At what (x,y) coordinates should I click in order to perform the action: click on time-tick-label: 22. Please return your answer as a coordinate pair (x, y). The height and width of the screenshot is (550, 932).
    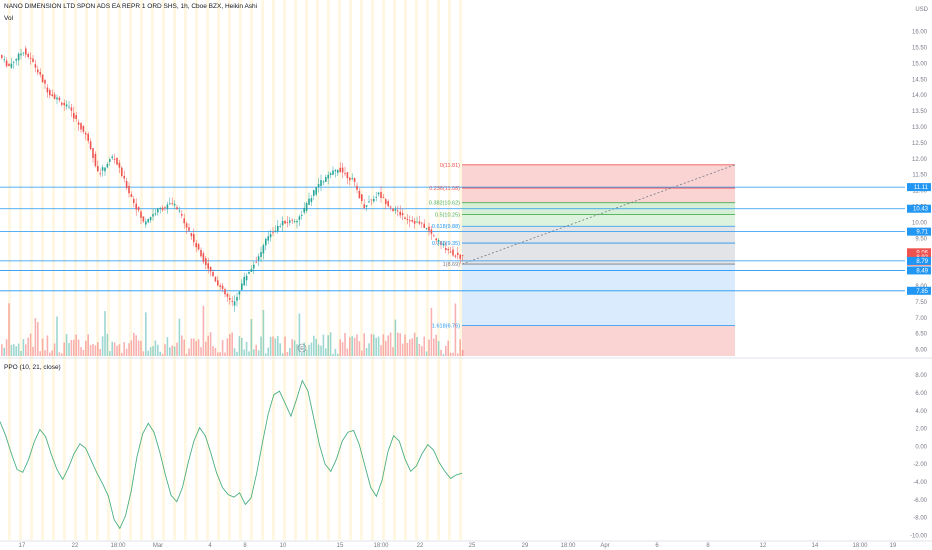
    Looking at the image, I should click on (75, 546).